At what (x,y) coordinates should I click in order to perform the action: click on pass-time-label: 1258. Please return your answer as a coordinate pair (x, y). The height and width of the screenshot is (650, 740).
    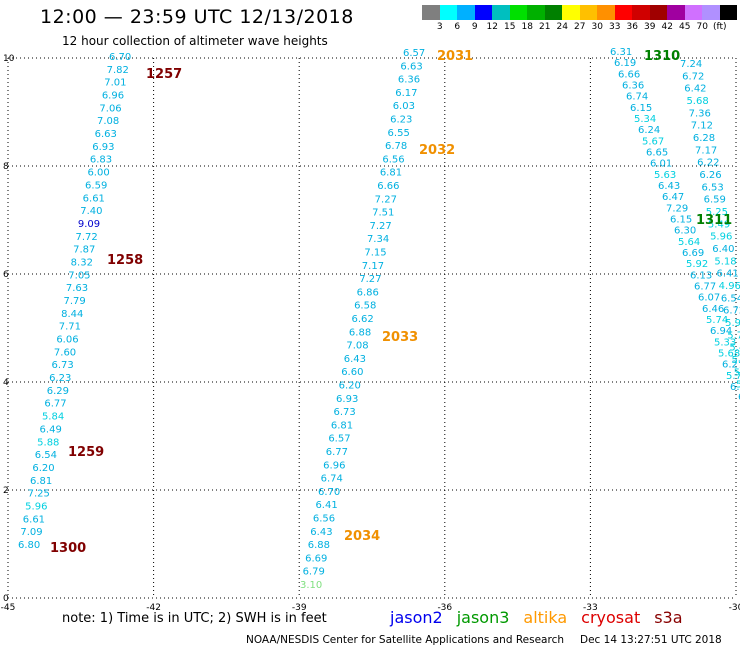
    Looking at the image, I should click on (125, 260).